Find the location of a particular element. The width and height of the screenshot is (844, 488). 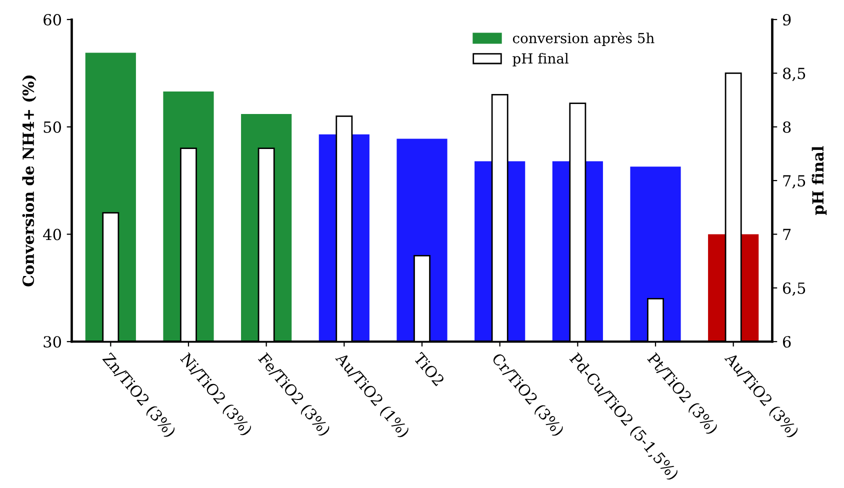

legend-label: pH final is located at coordinates (540, 59).